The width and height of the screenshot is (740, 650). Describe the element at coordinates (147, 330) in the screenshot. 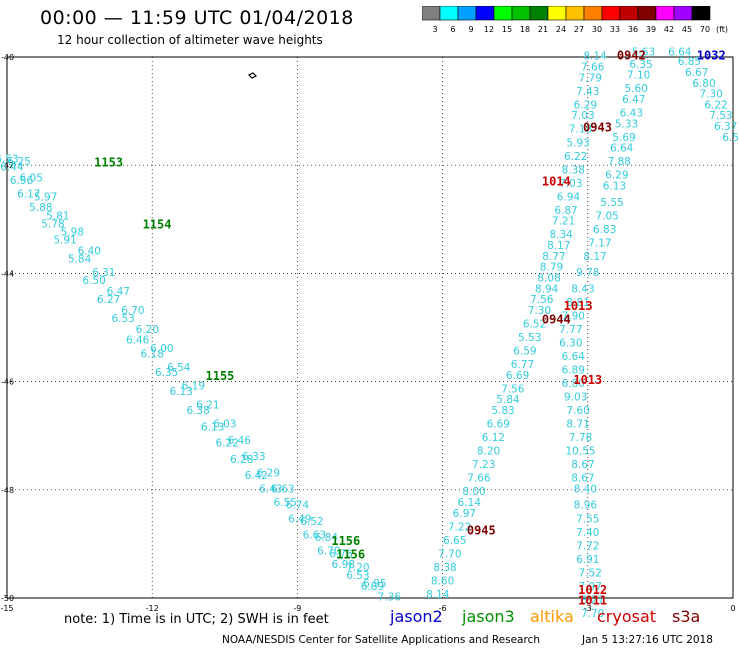

I see `wave-height-value: 6.20` at that location.